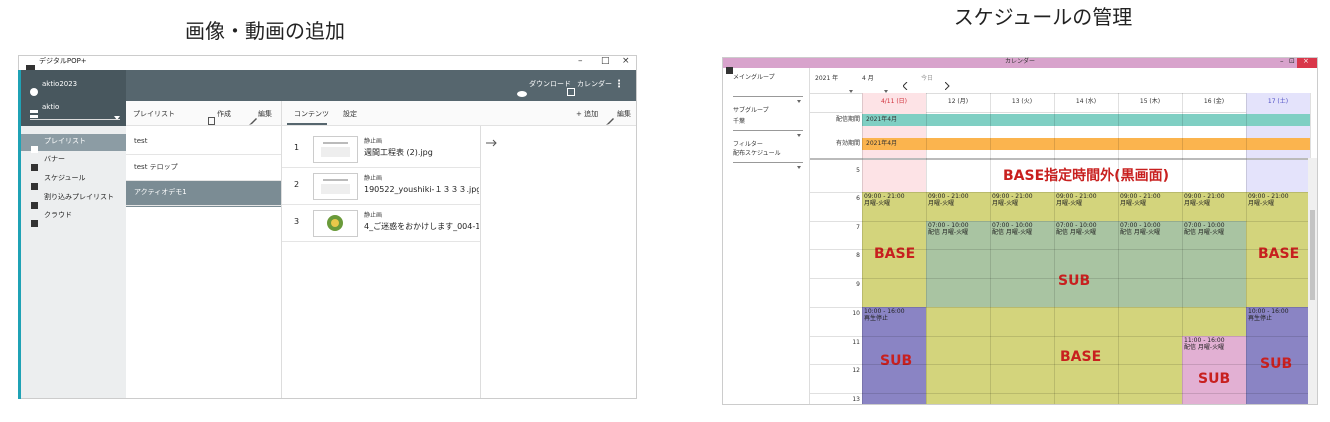 This screenshot has height=422, width=1330. Describe the element at coordinates (75, 119) in the screenshot. I see `account-underline` at that location.